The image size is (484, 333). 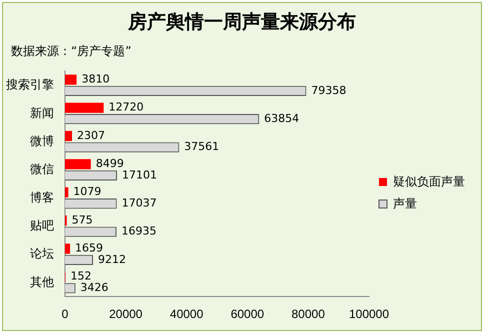 What do you see at coordinates (369, 314) in the screenshot?
I see `x-tick-label: 100000` at bounding box center [369, 314].